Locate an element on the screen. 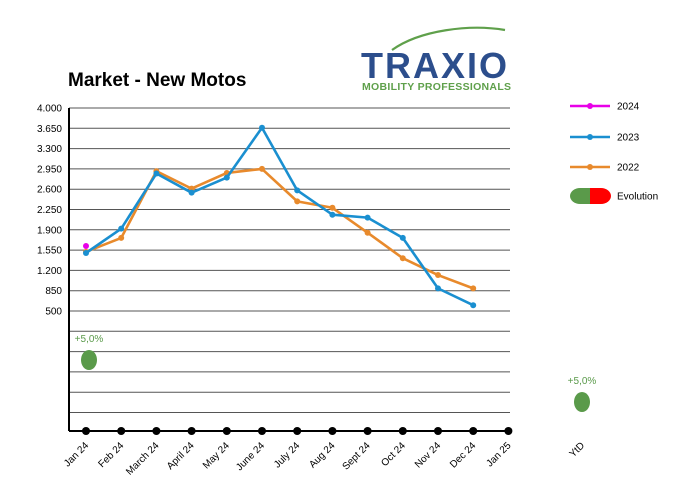 The width and height of the screenshot is (684, 498). x-tick-label: May 24 is located at coordinates (216, 455).